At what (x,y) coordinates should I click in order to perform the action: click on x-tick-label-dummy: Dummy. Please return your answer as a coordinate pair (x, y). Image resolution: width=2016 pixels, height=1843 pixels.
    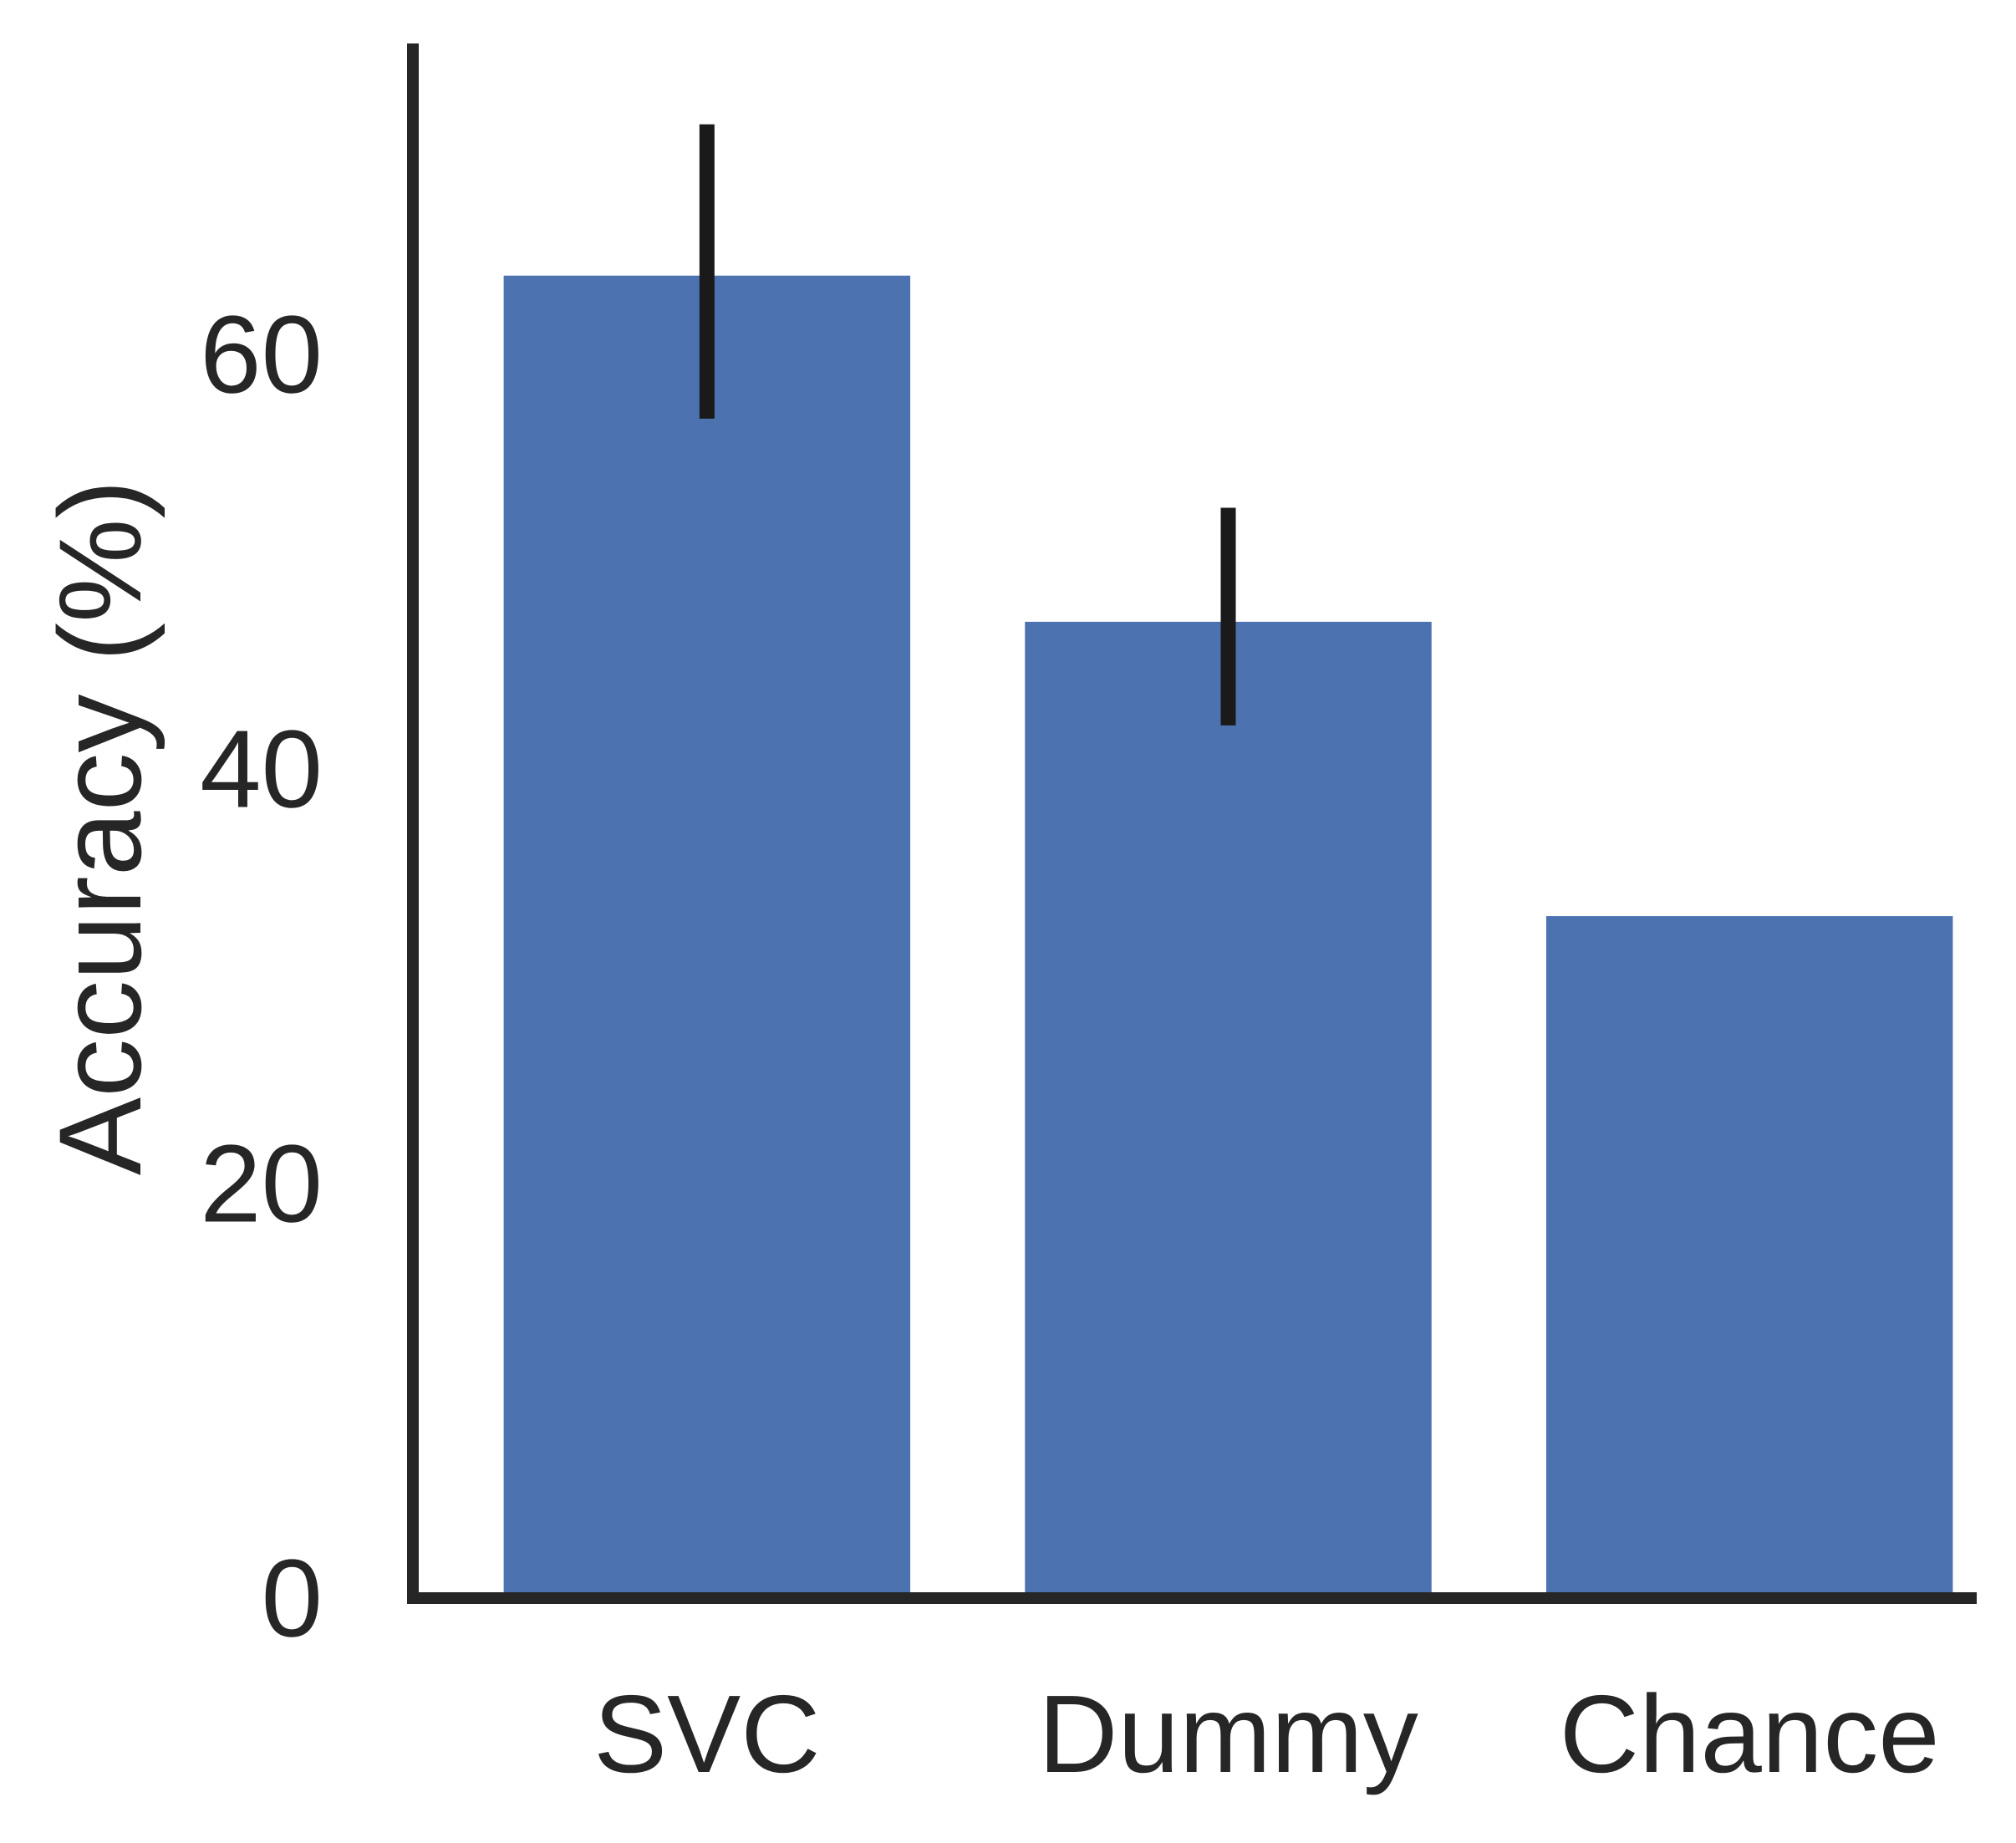
    Looking at the image, I should click on (1228, 1733).